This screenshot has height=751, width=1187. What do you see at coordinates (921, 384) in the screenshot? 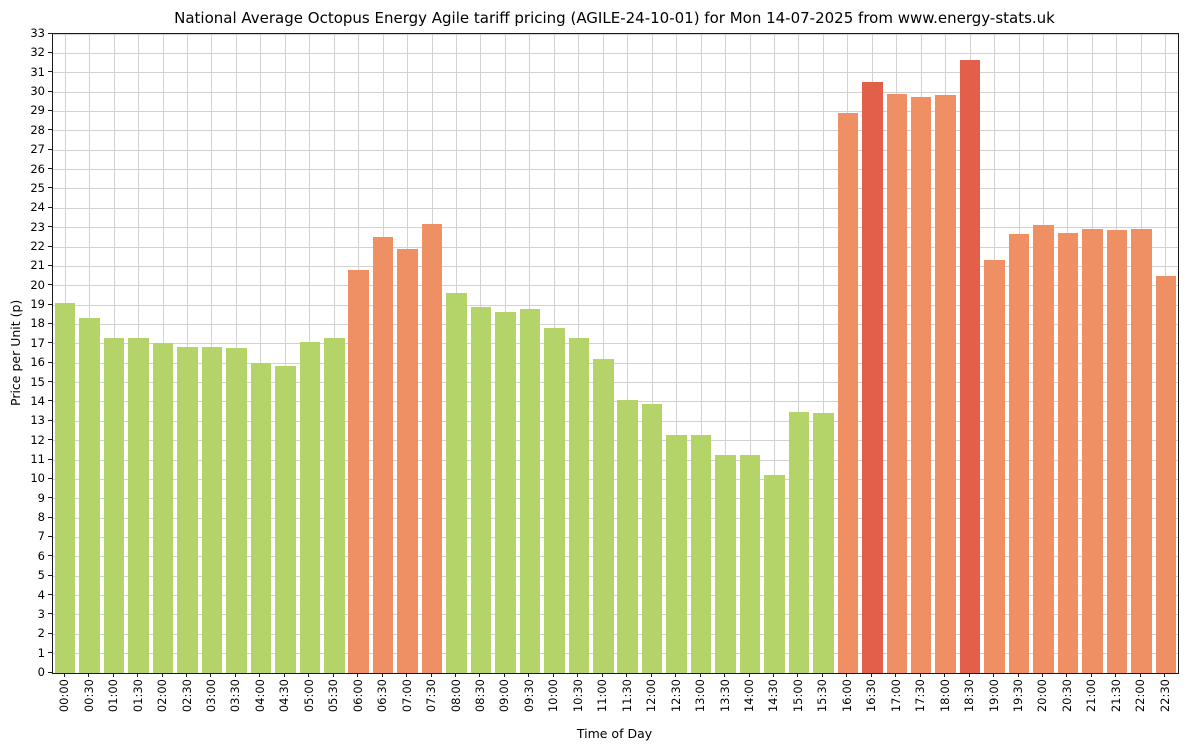
I see `bar-17:30` at bounding box center [921, 384].